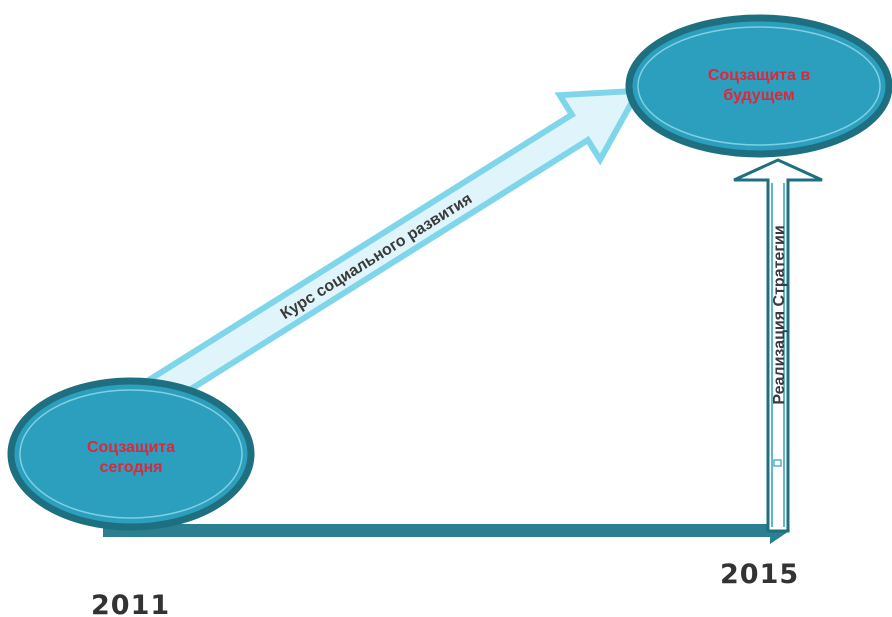 The width and height of the screenshot is (892, 617). Describe the element at coordinates (759, 574) in the screenshot. I see `year-end-label: 2015` at that location.